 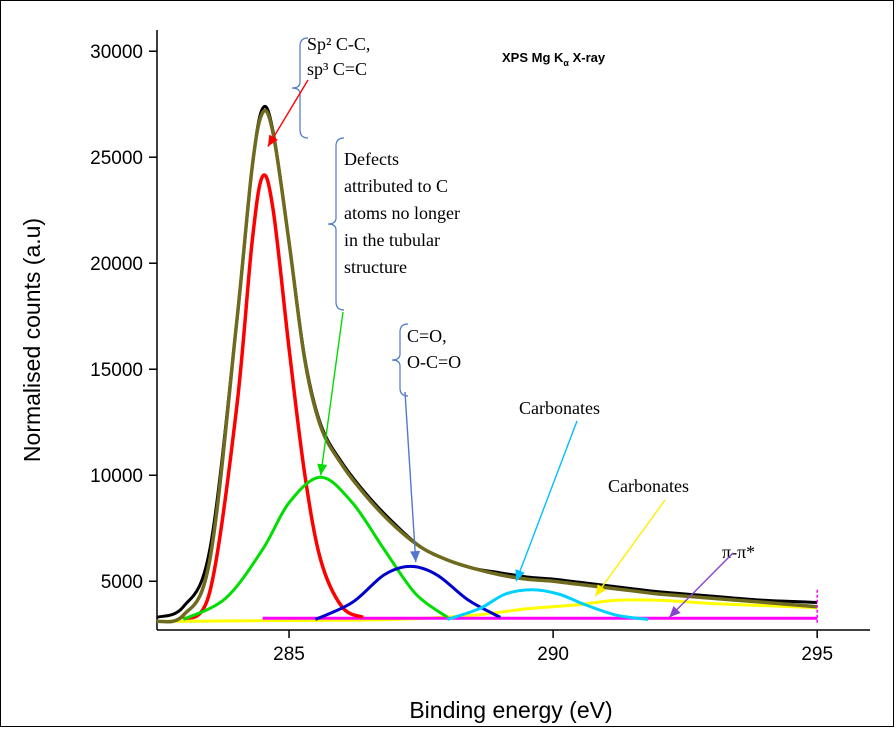 What do you see at coordinates (338, 44) in the screenshot?
I see `annotation-text-line: Sp² C-C,` at bounding box center [338, 44].